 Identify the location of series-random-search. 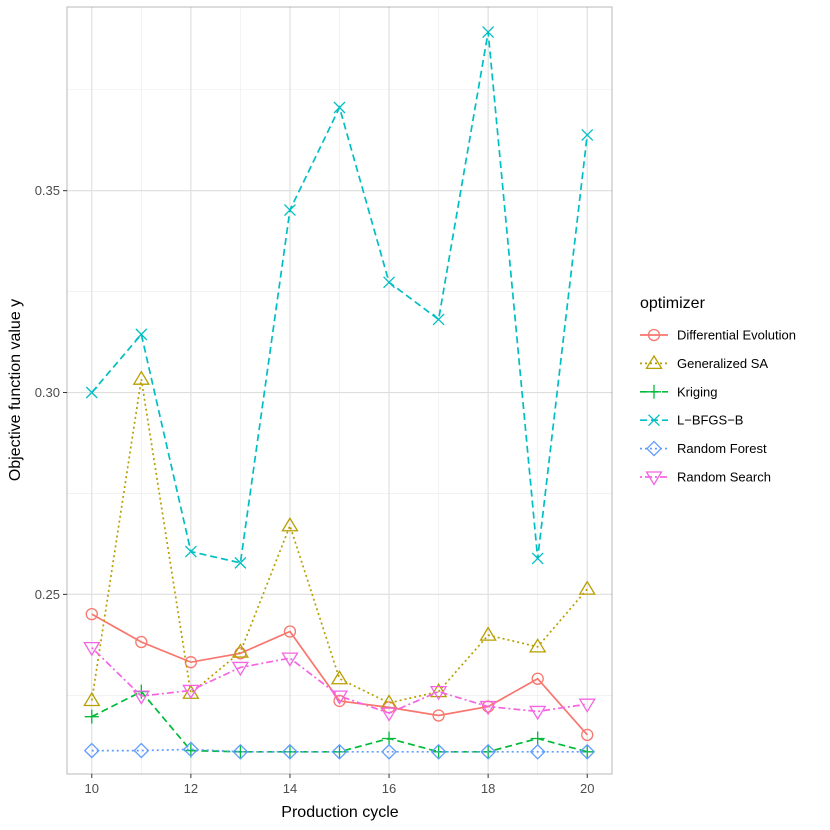
(339, 681).